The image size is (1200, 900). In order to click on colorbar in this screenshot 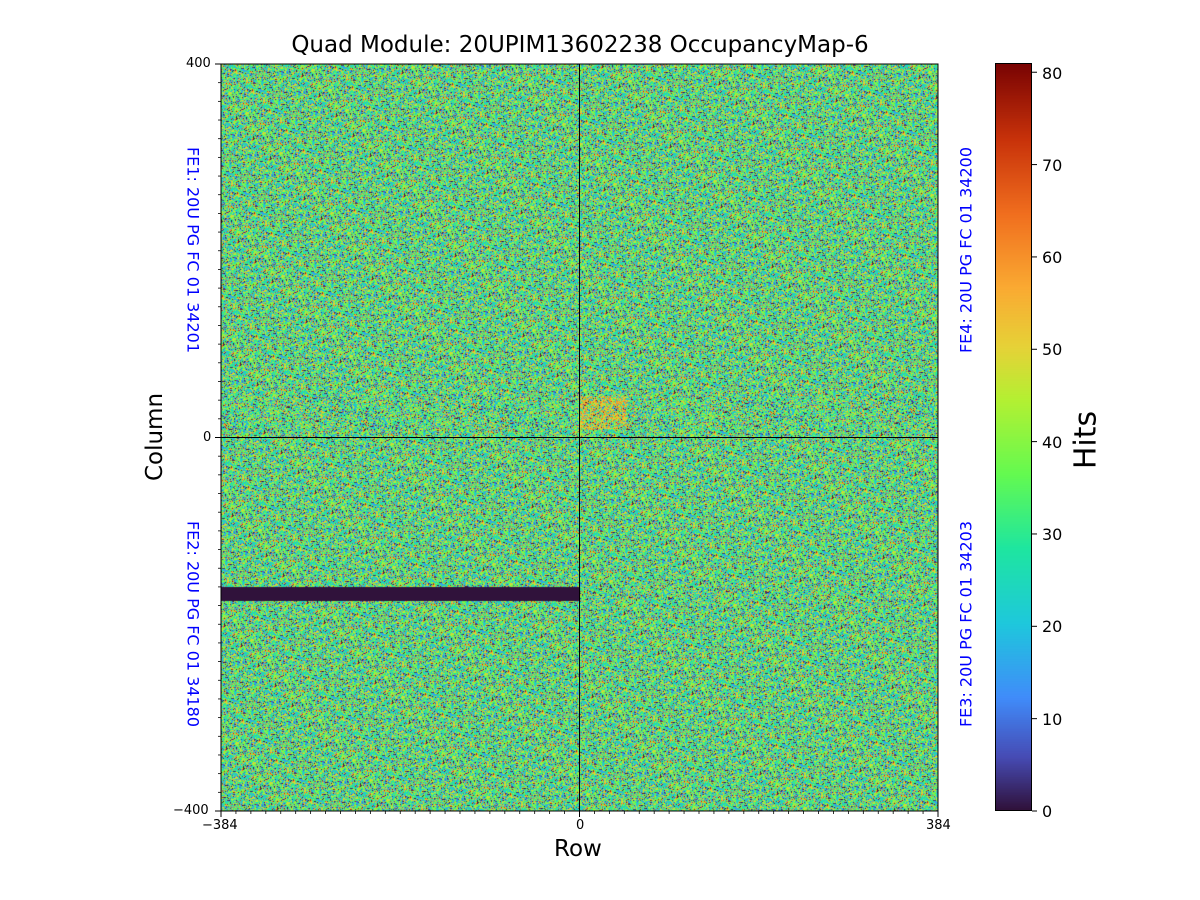, I will do `click(1013, 437)`.